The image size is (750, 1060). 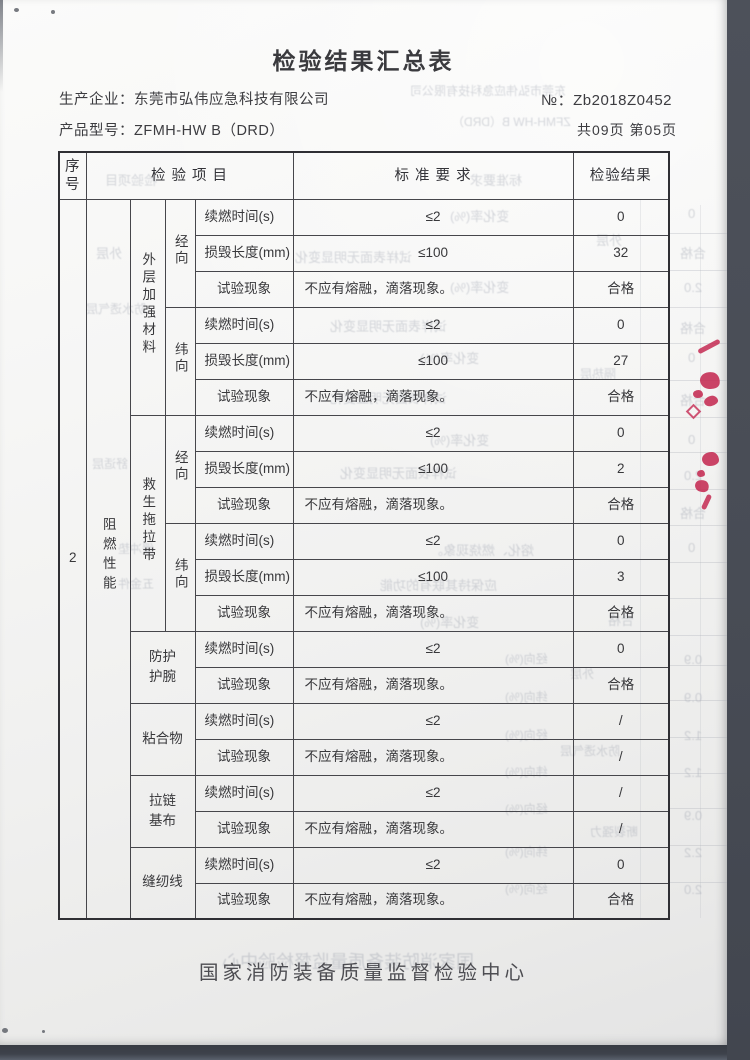 What do you see at coordinates (621, 175) in the screenshot?
I see `header-result: 检验结果` at bounding box center [621, 175].